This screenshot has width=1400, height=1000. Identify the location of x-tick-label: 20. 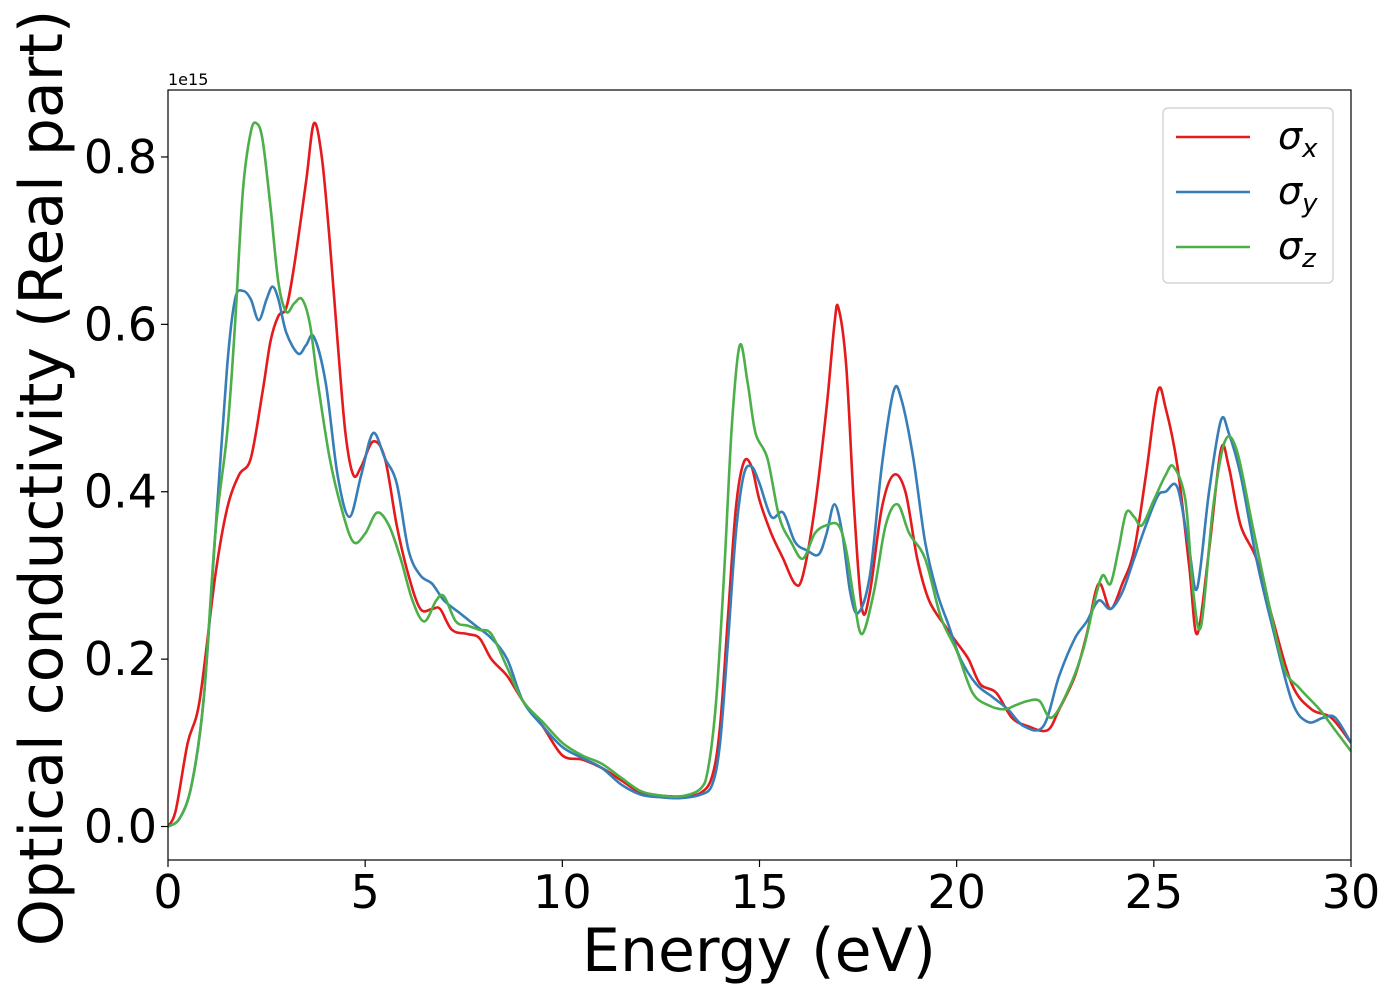
(956, 892).